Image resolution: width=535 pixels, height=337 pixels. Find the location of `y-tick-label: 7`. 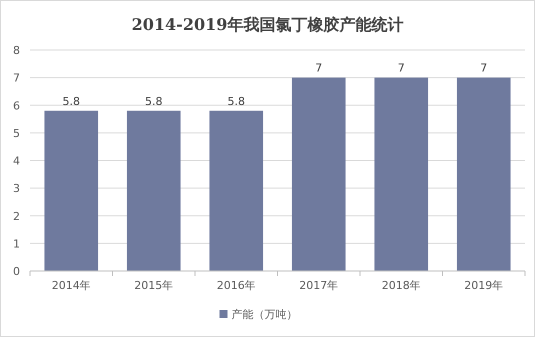

y-tick-label: 7 is located at coordinates (16, 78).